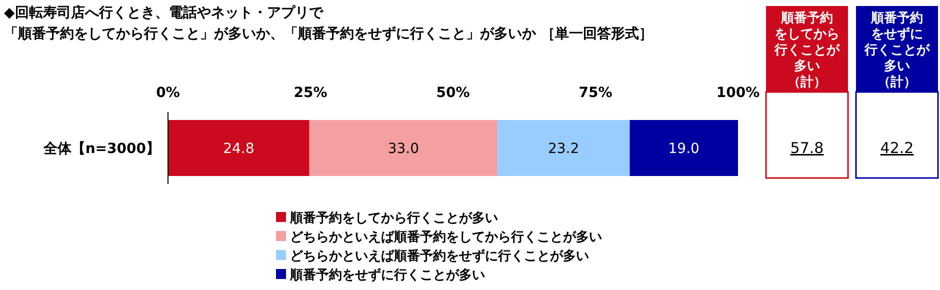  Describe the element at coordinates (101, 149) in the screenshot. I see `y-tick-label: 全体【n=3000】` at that location.